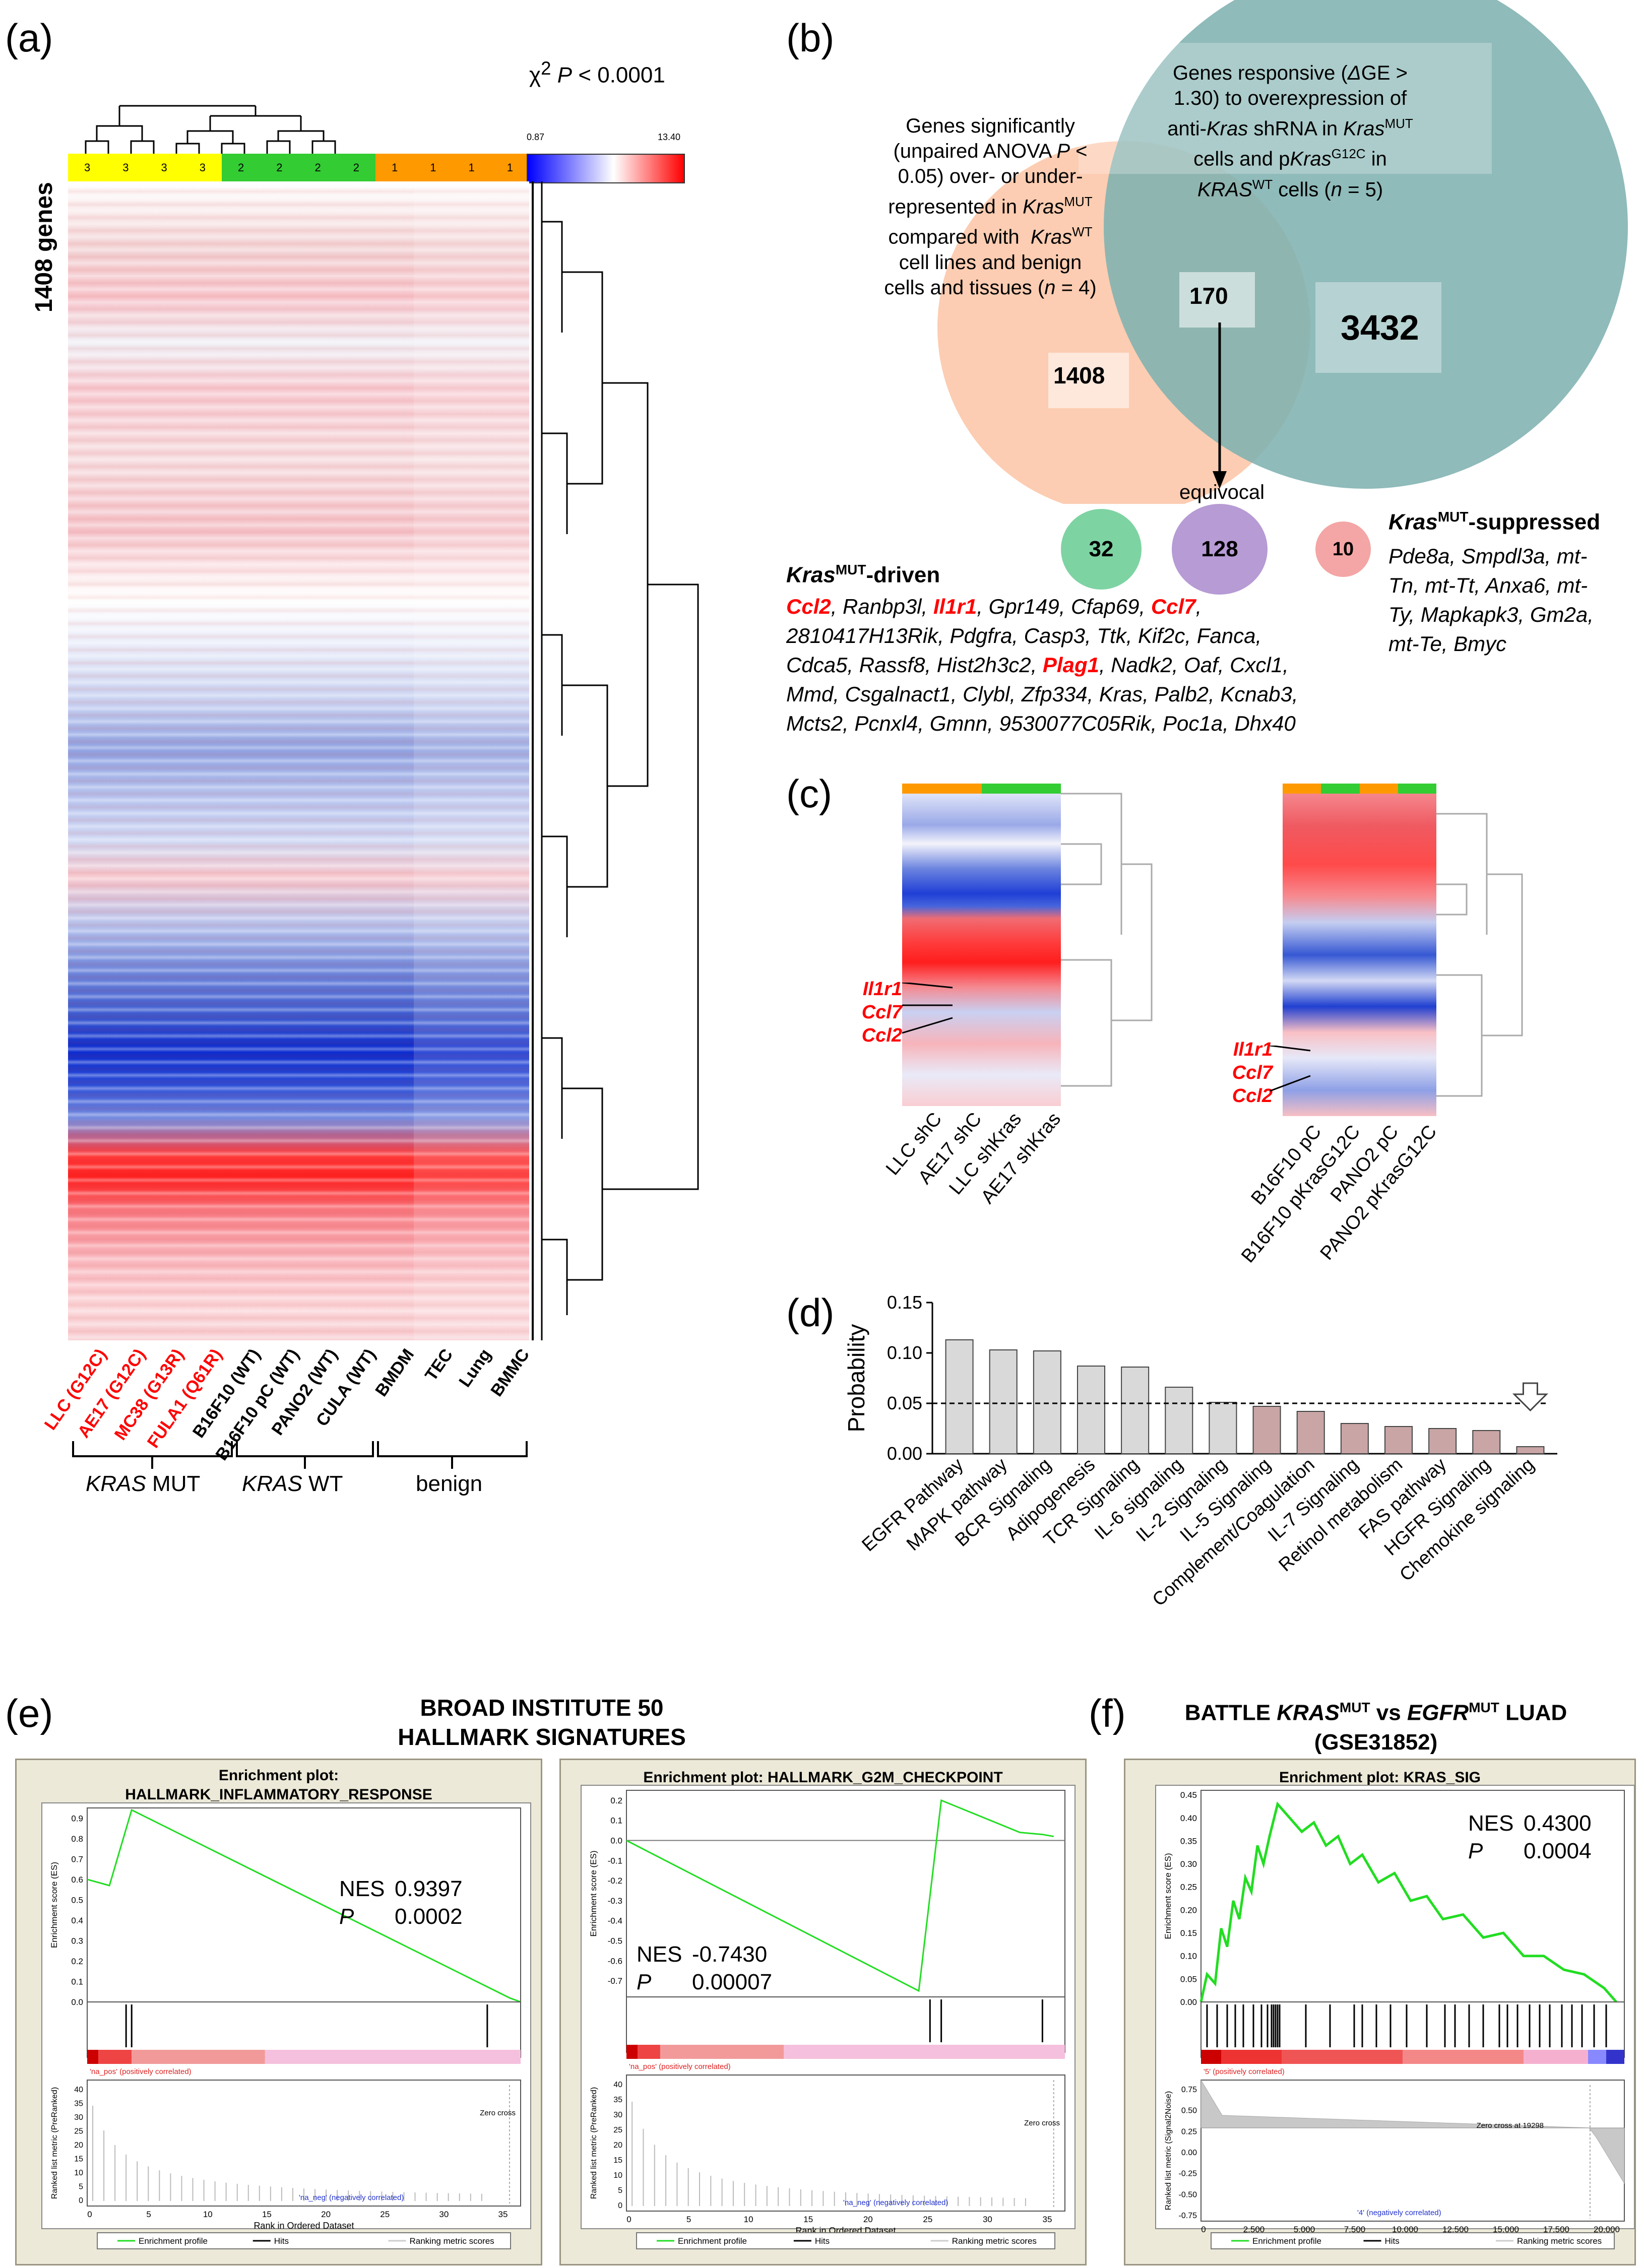 The image size is (1644, 2268). What do you see at coordinates (990, 151) in the screenshot?
I see `left-line-2: (unpaired ANOVA P <` at bounding box center [990, 151].